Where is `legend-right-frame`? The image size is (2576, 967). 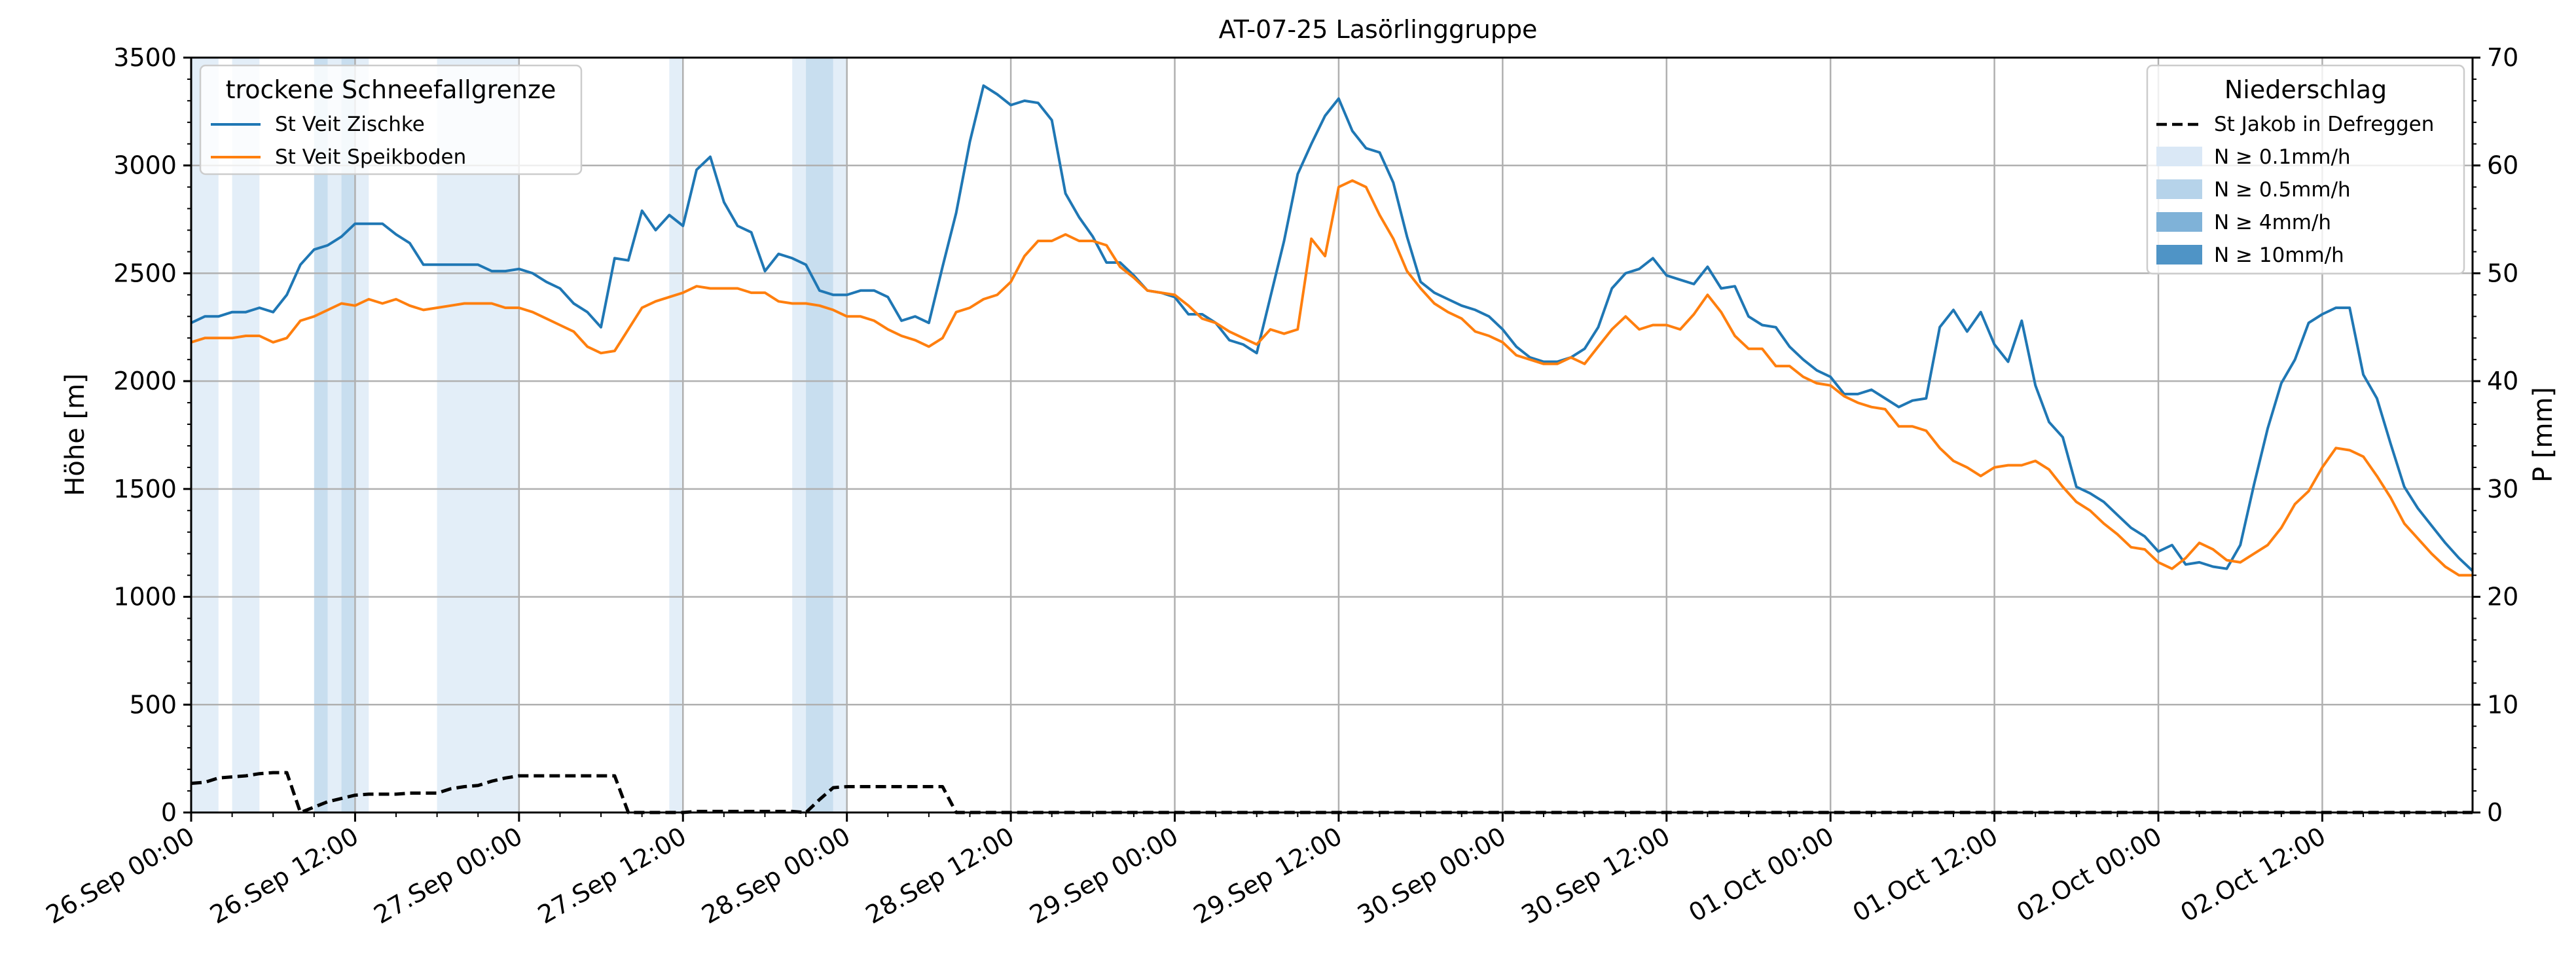 legend-right-frame is located at coordinates (2305, 170).